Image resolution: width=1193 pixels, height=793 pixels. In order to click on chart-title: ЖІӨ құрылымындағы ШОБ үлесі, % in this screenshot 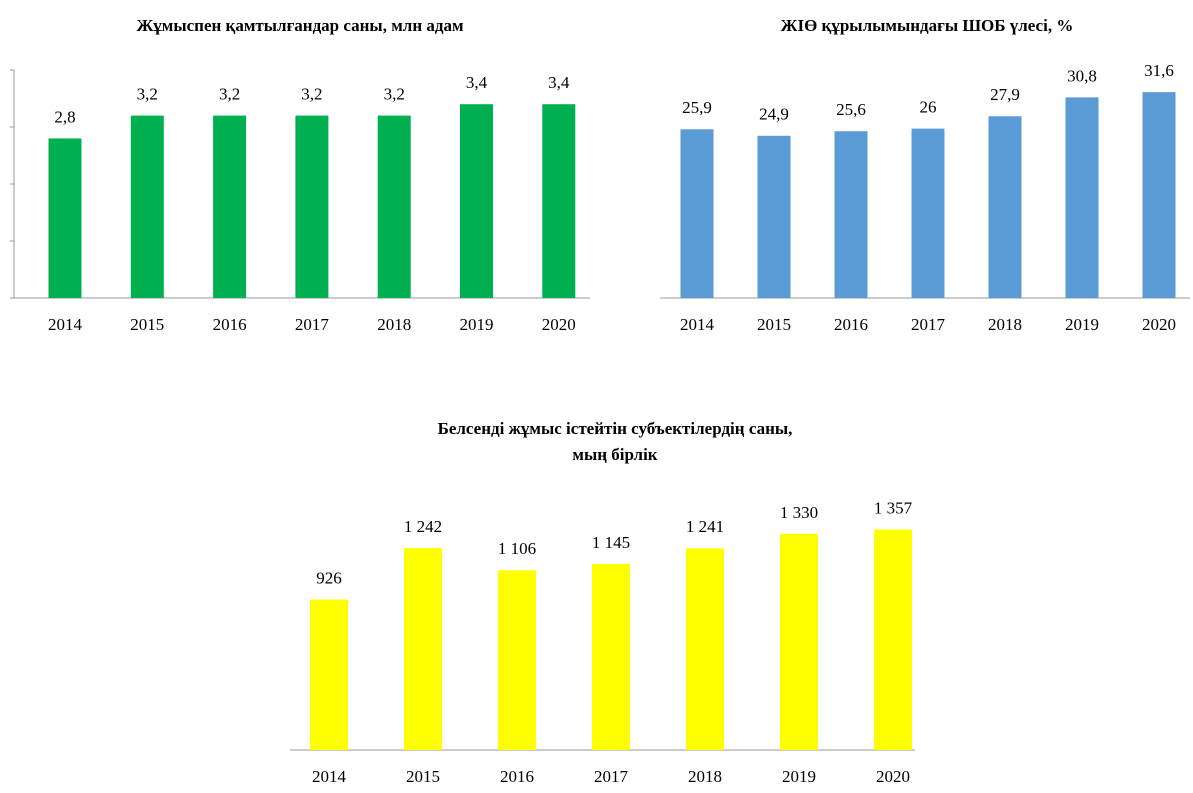, I will do `click(927, 25)`.